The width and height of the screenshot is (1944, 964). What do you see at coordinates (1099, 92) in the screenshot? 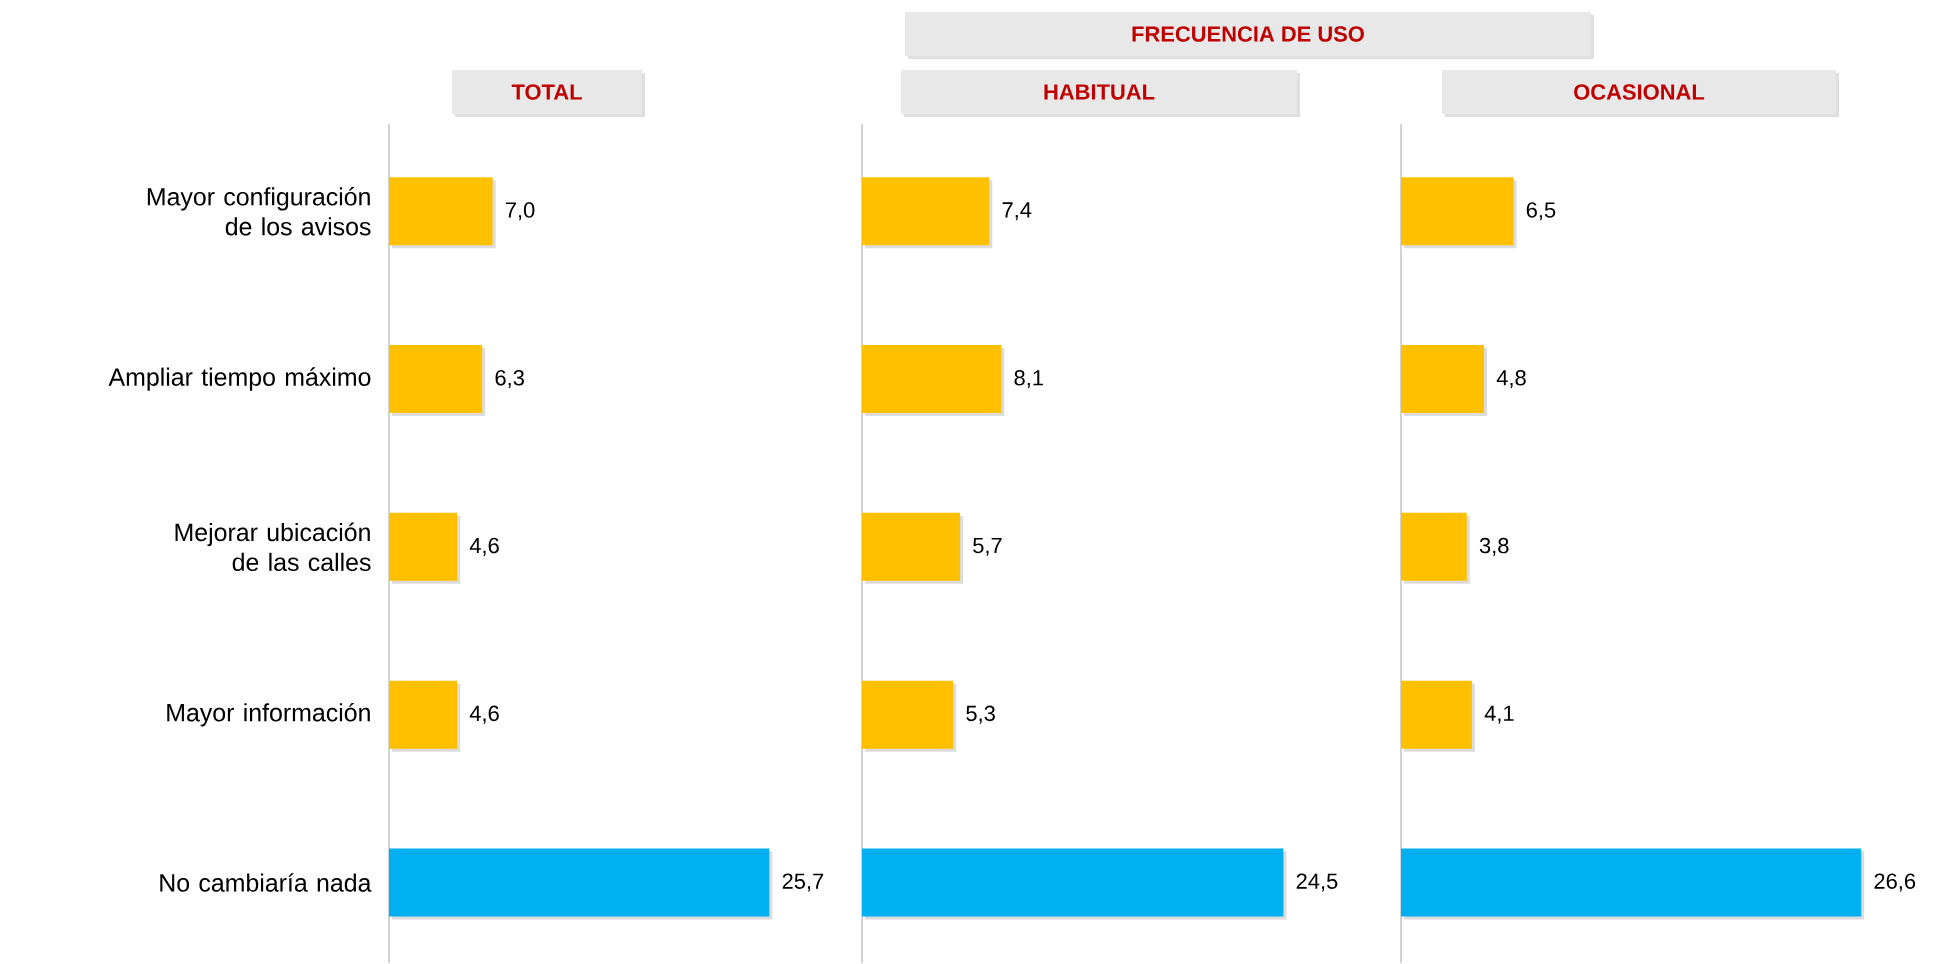
I see `chart-title: HABITUAL` at bounding box center [1099, 92].